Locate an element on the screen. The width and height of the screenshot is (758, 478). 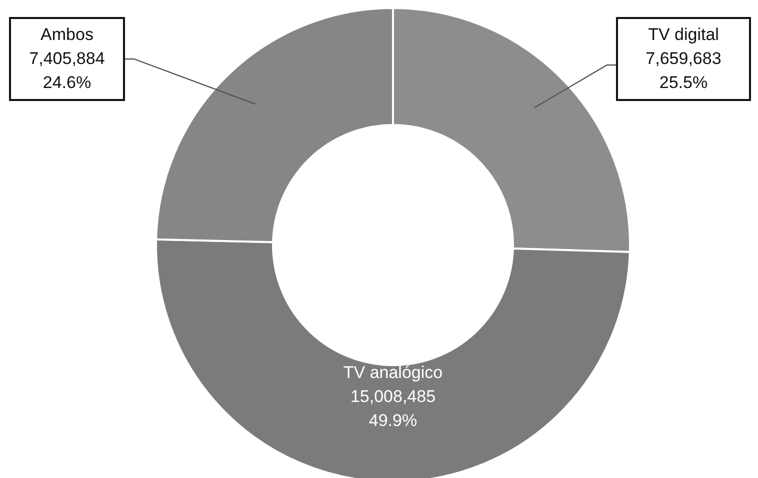
slice-label: TV analógico is located at coordinates (393, 372).